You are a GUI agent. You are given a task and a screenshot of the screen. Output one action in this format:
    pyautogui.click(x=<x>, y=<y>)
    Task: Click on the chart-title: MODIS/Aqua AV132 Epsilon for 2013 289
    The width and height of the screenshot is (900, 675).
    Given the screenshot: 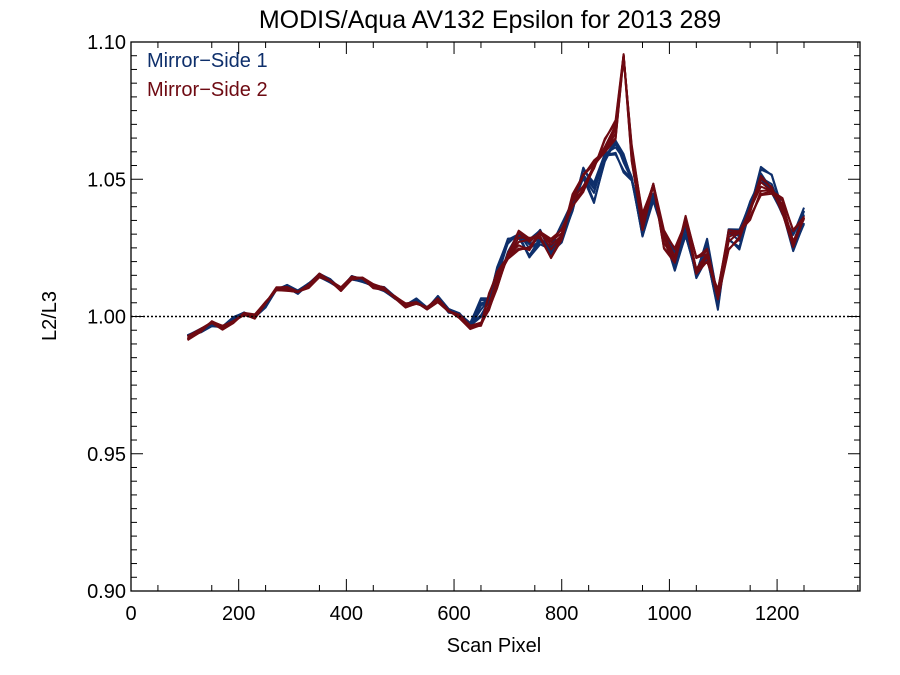 What is the action you would take?
    pyautogui.click(x=490, y=20)
    